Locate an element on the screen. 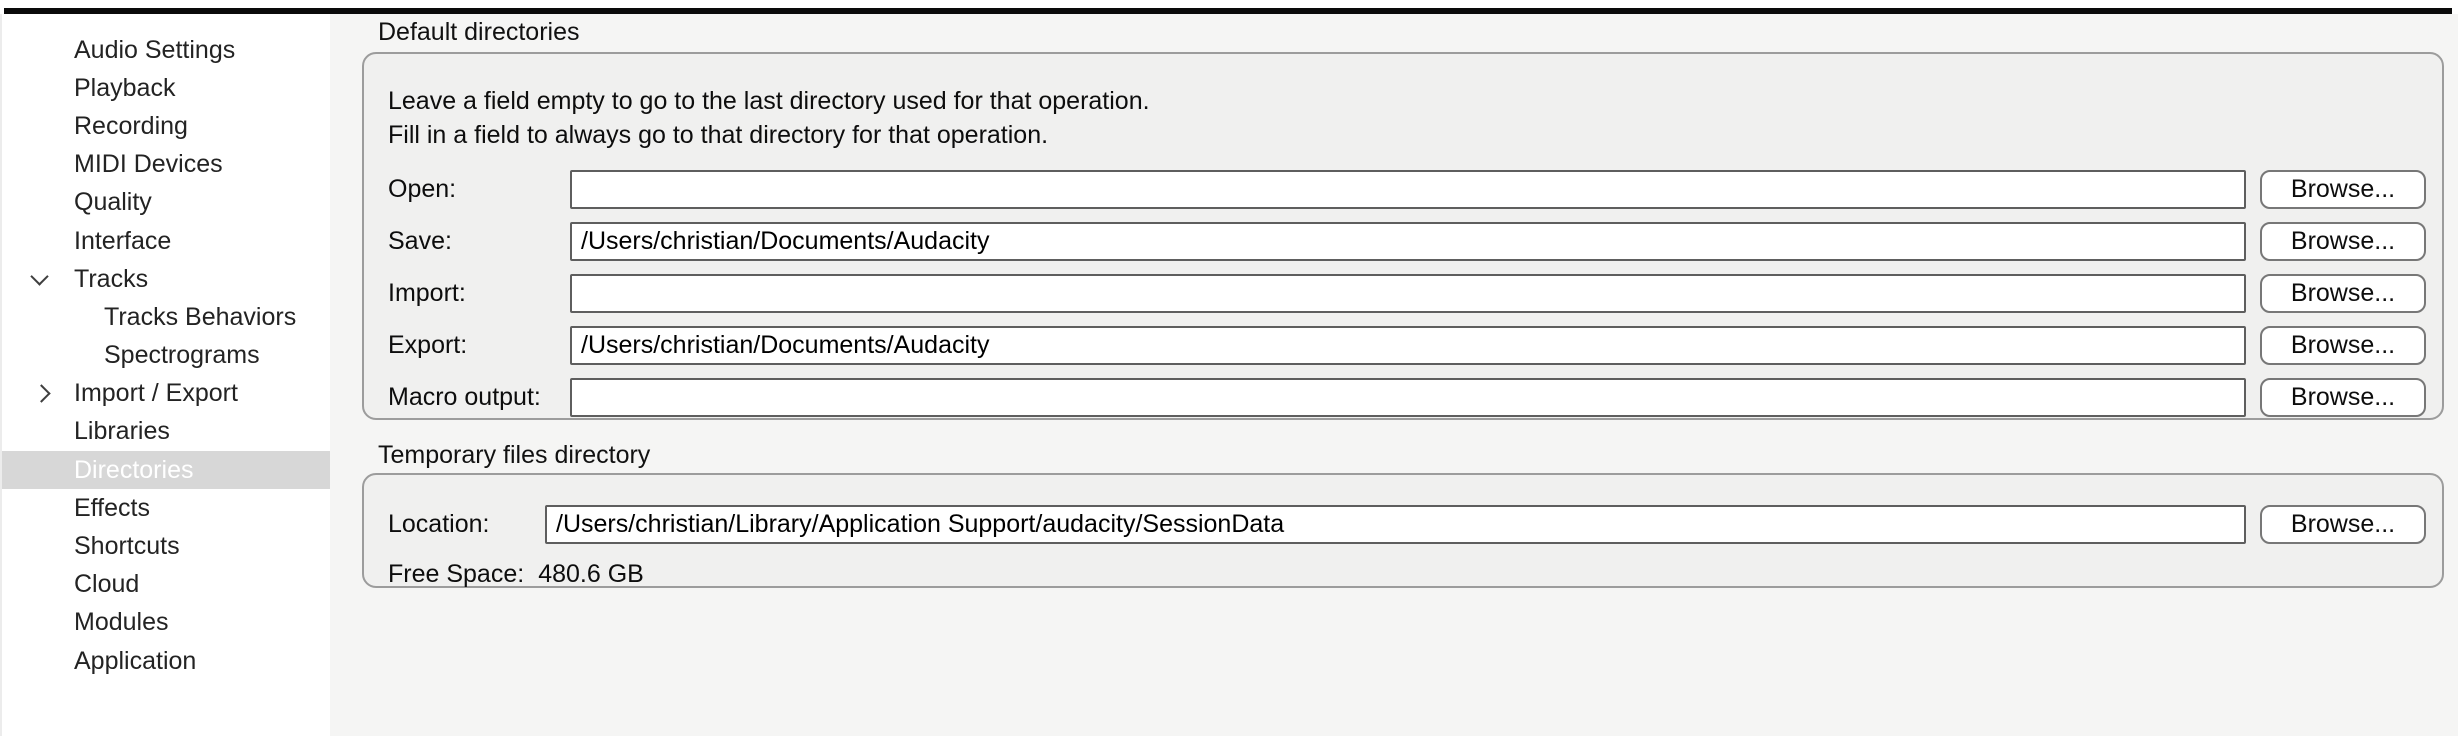 This screenshot has height=736, width=2458. sidebar-item-directories: Directories is located at coordinates (166, 470).